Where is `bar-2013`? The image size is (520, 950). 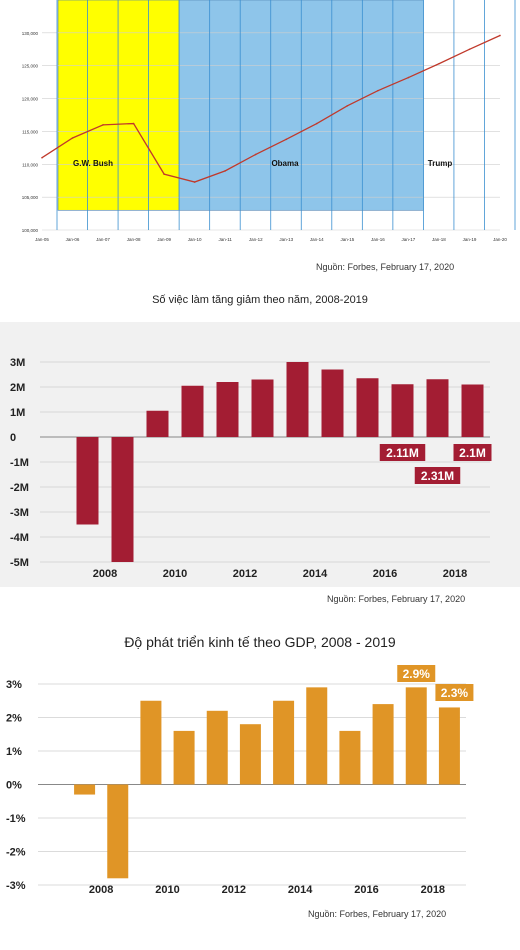 bar-2013 is located at coordinates (262, 408).